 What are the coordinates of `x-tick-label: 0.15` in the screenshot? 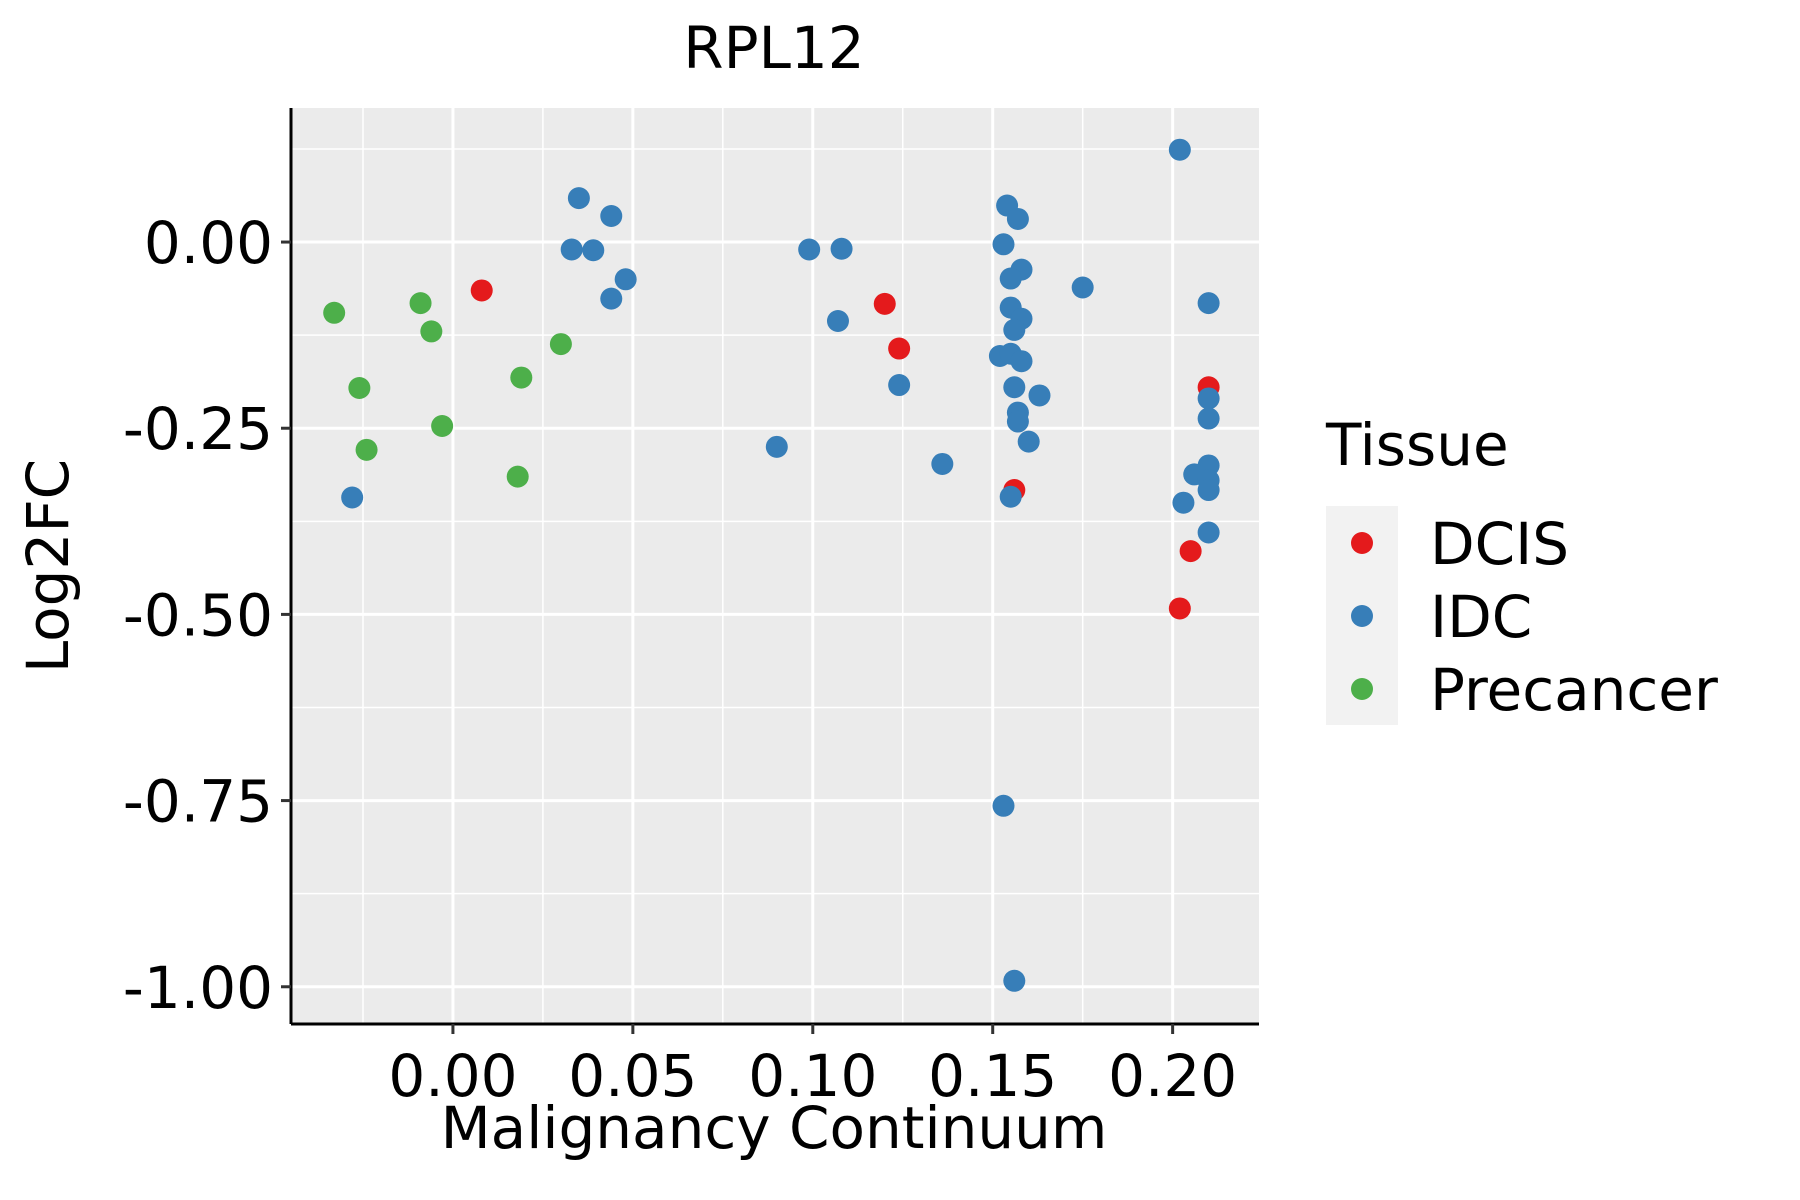 It's located at (992, 1076).